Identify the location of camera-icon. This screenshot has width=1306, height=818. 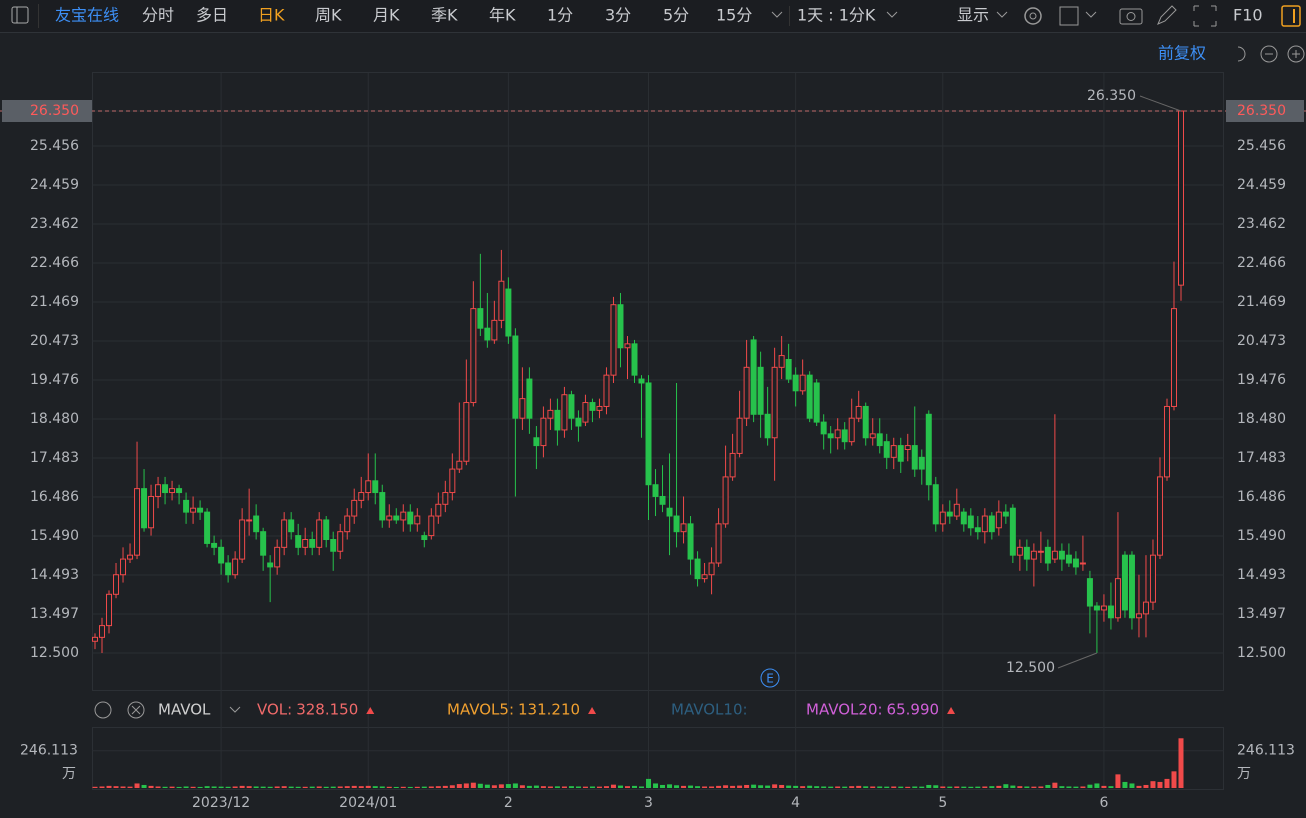
(1131, 16).